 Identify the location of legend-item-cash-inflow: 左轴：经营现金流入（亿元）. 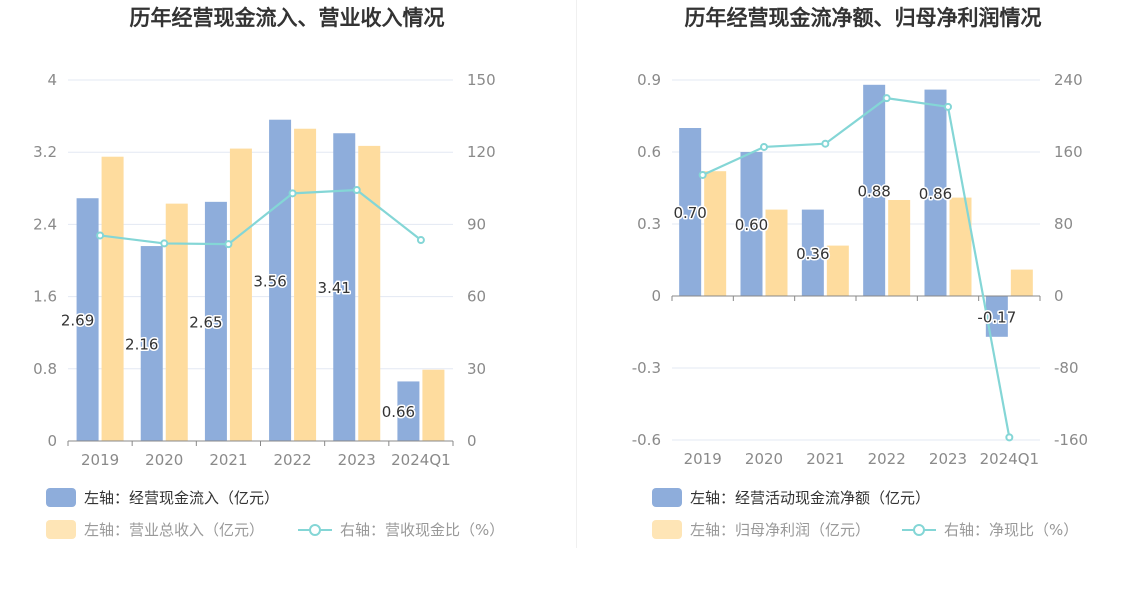
(162, 497).